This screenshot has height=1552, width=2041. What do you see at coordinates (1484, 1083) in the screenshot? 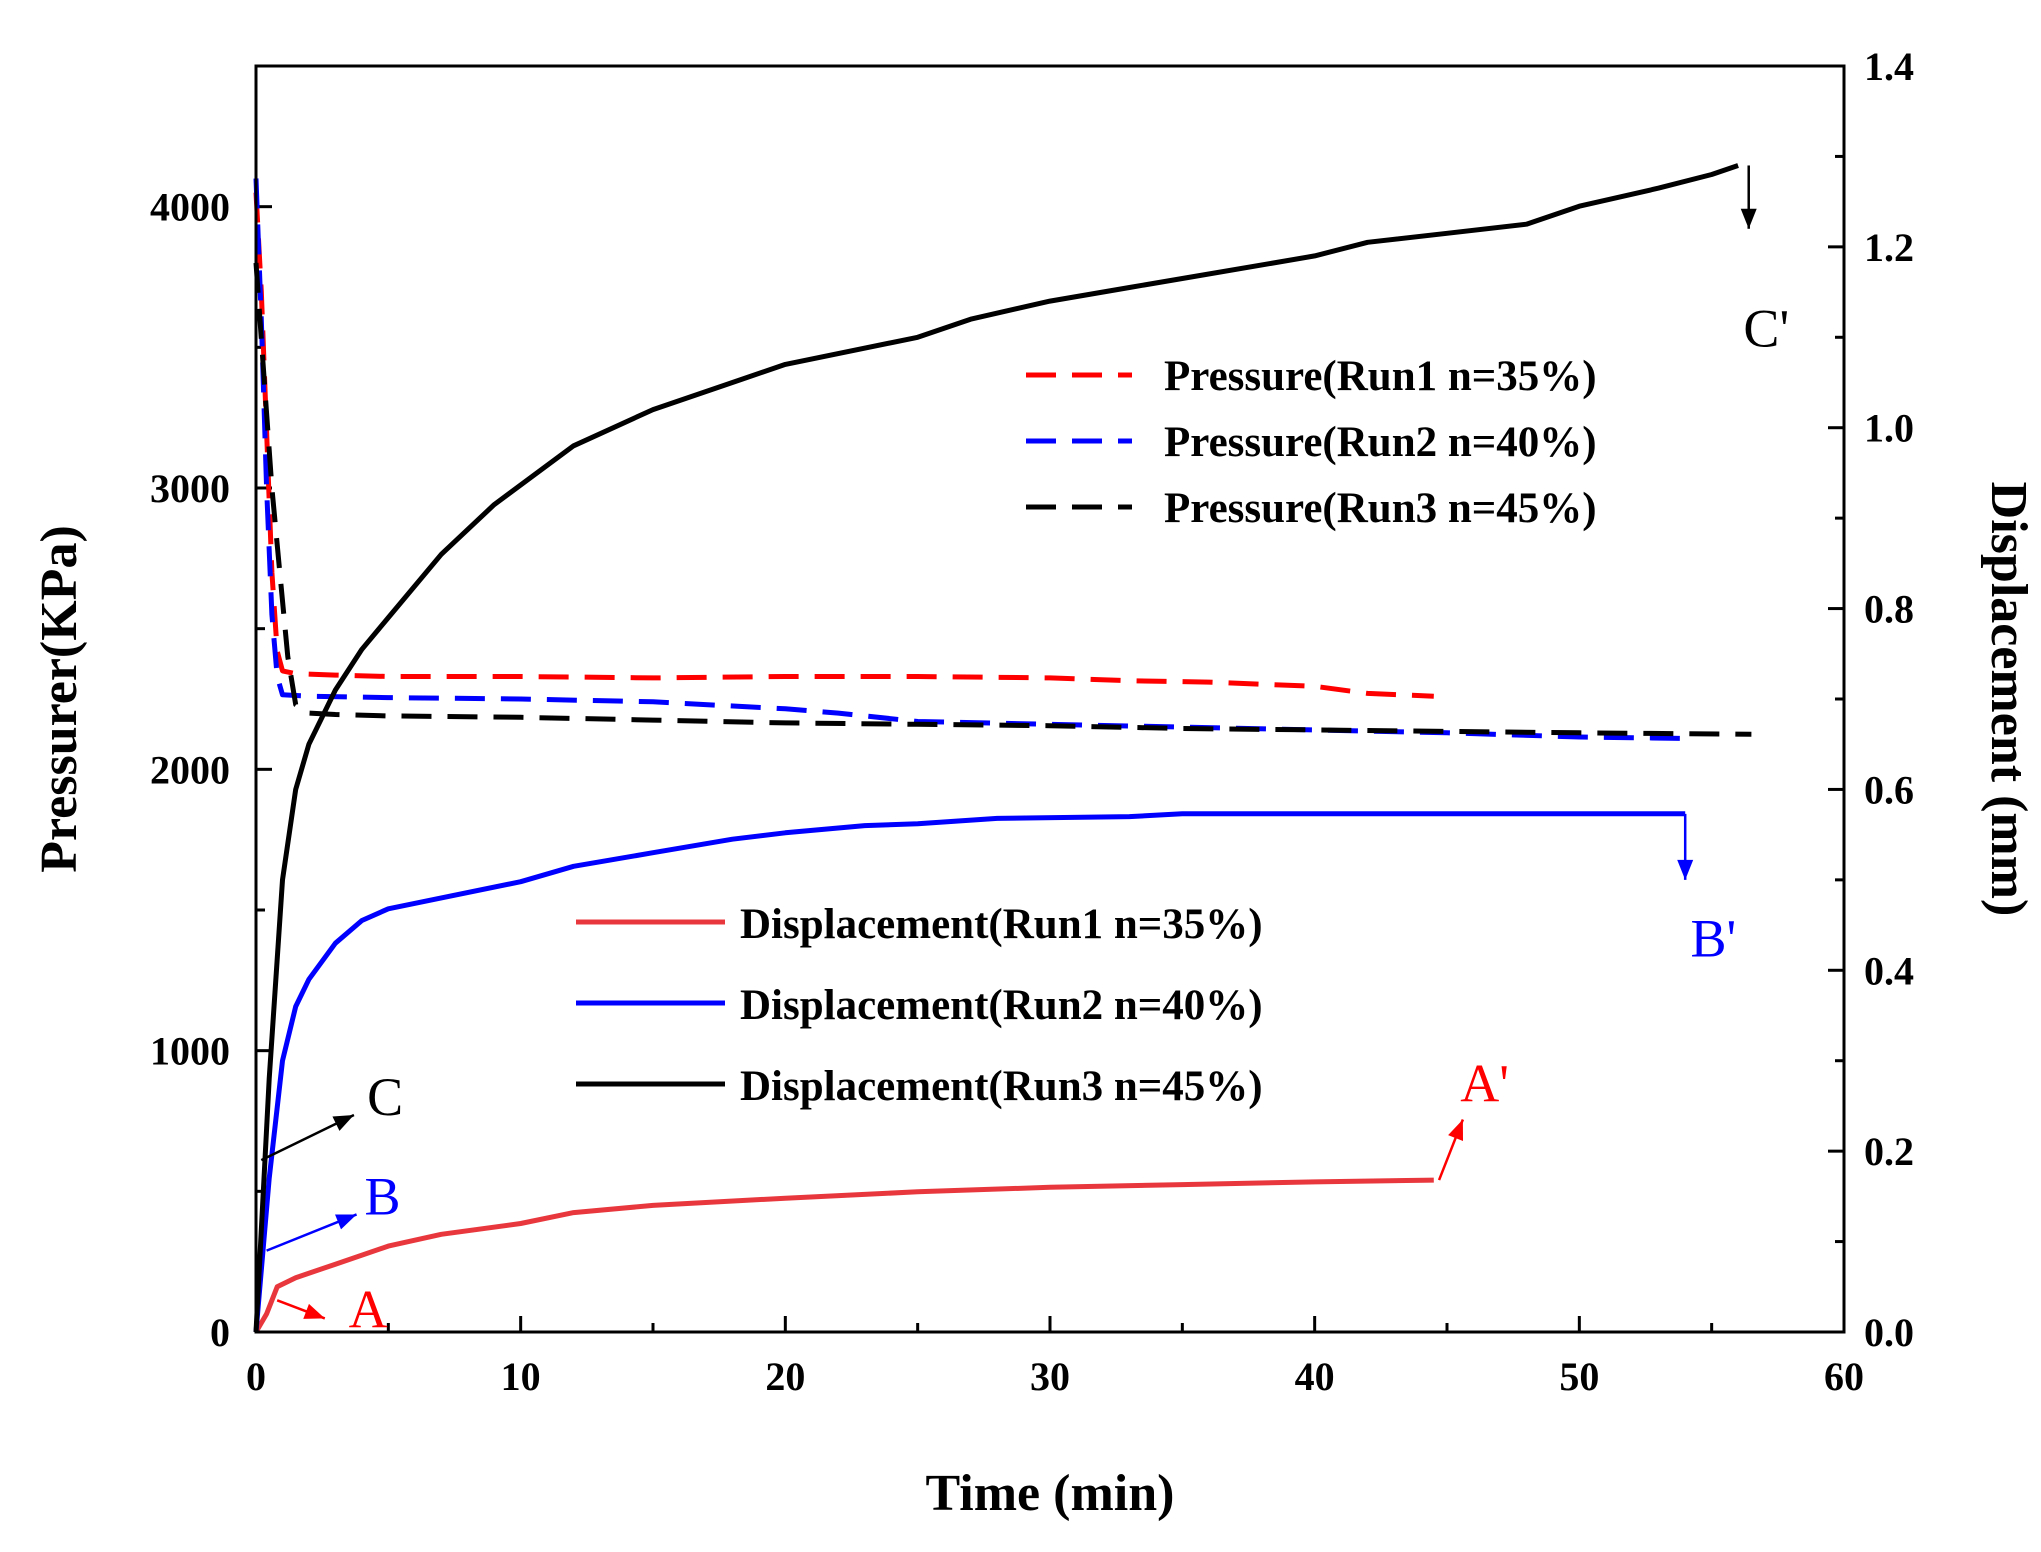
I see `annotation-label-Aprime: A'` at bounding box center [1484, 1083].